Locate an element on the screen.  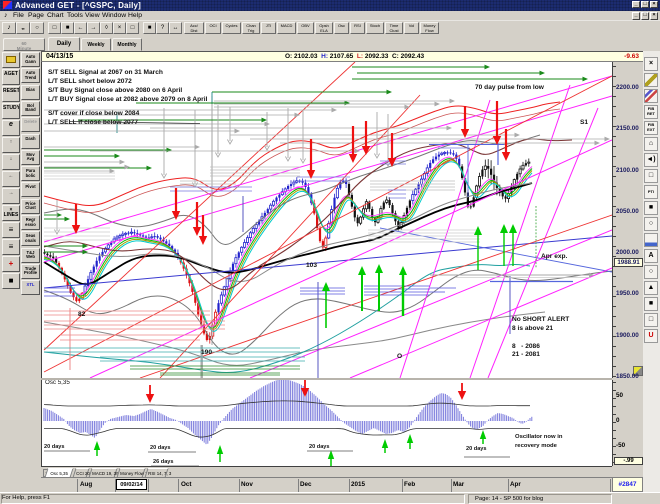
svg-text: O is located at coordinates (399, 356).